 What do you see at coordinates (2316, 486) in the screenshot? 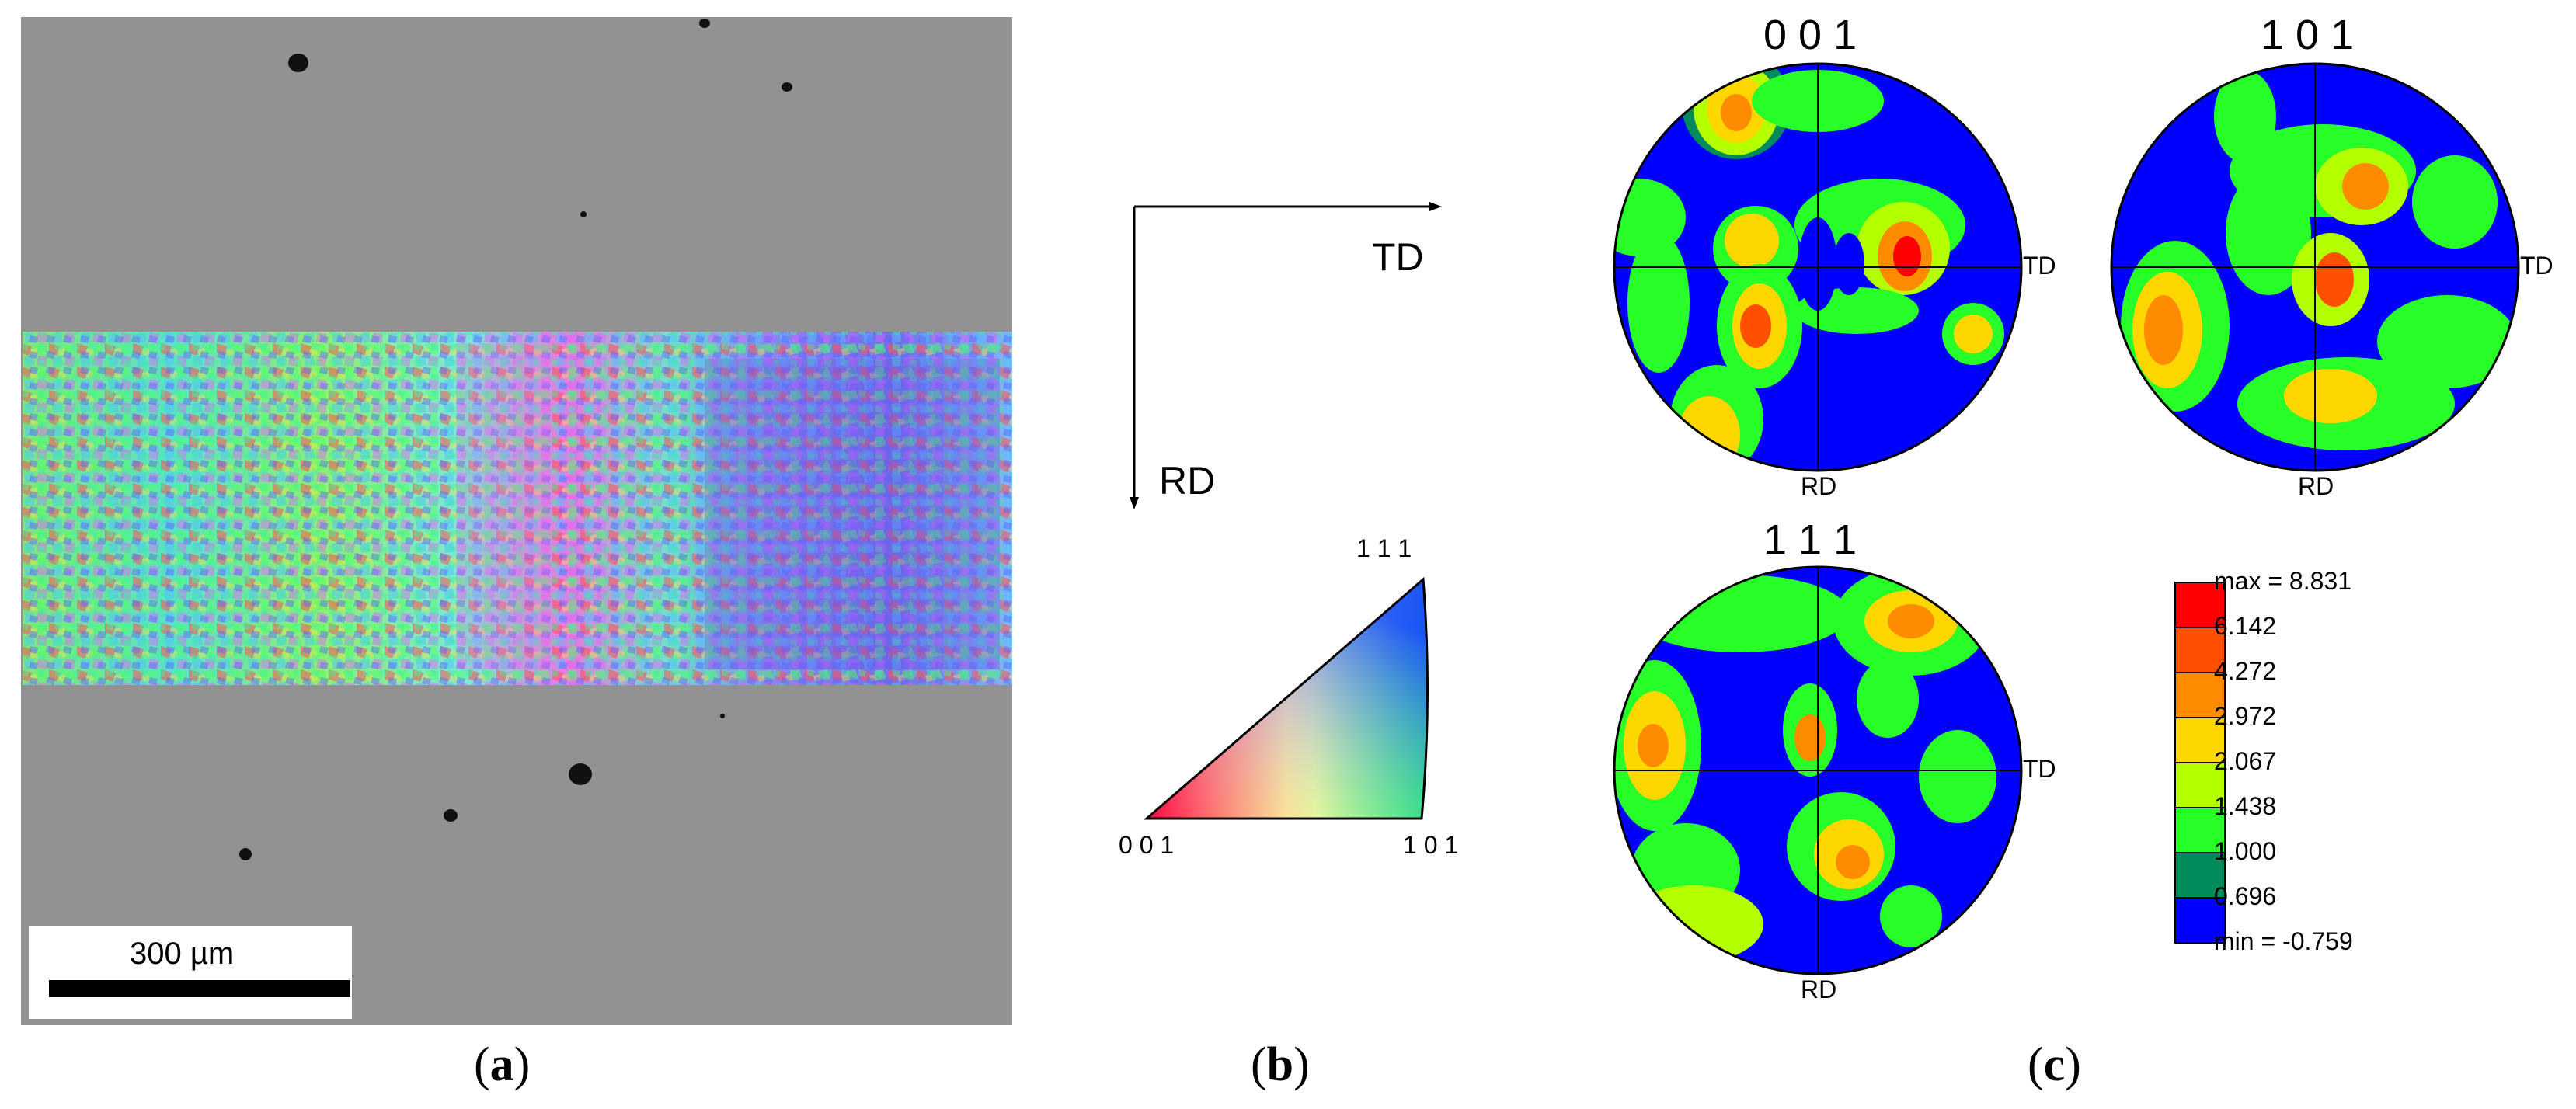
I see `pole-figure-101-rd: RD` at bounding box center [2316, 486].